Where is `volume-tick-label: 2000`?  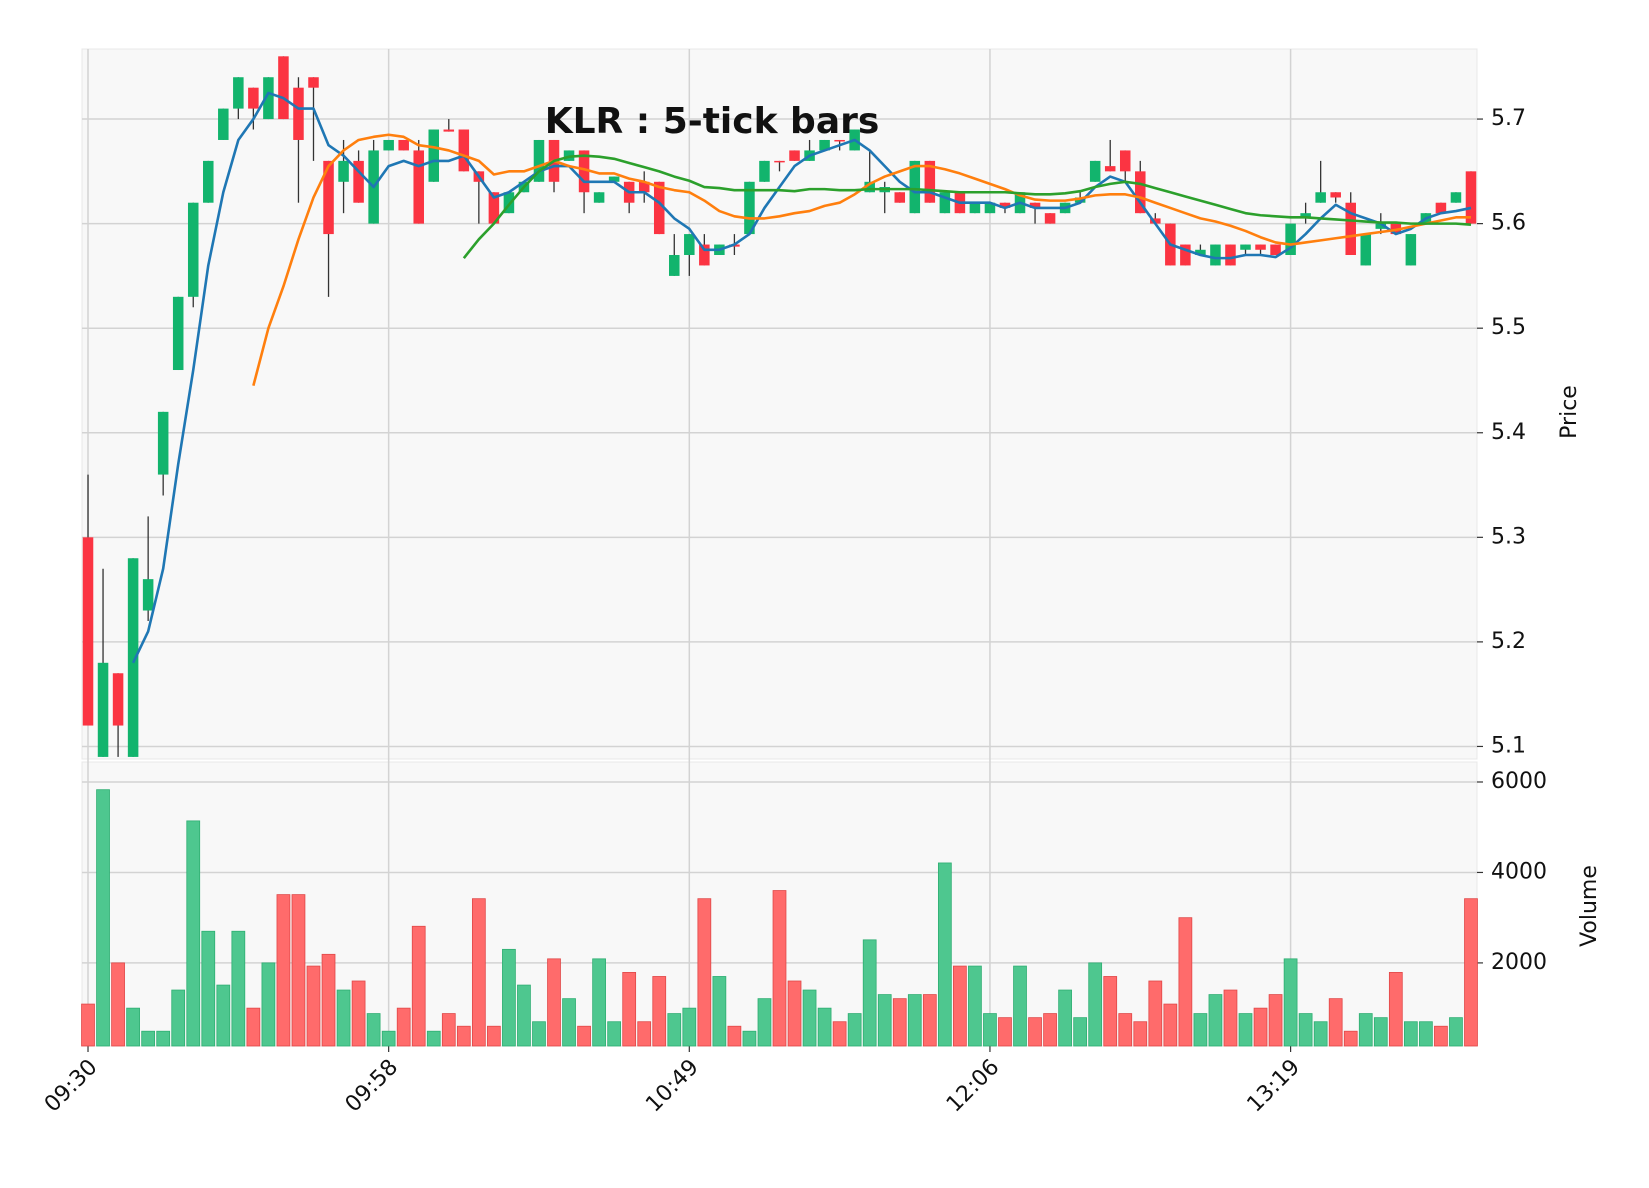
volume-tick-label: 2000 is located at coordinates (1519, 962).